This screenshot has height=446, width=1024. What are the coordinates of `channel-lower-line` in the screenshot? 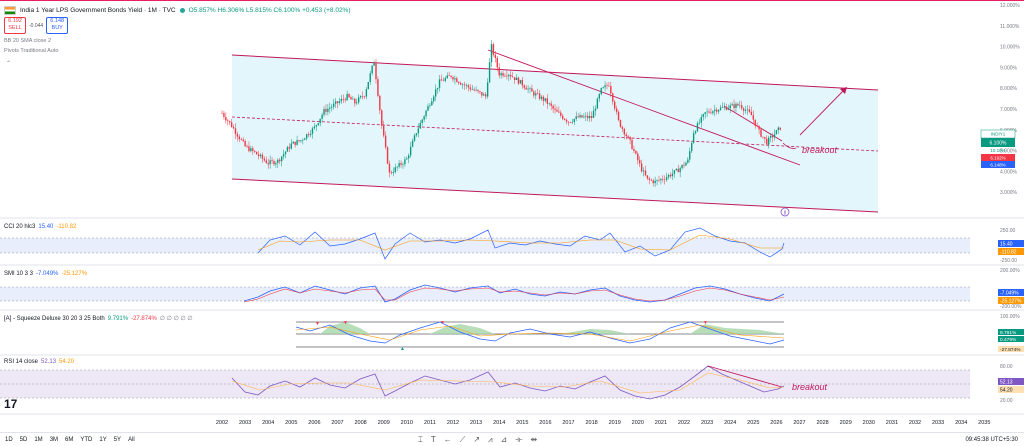 It's located at (555, 195).